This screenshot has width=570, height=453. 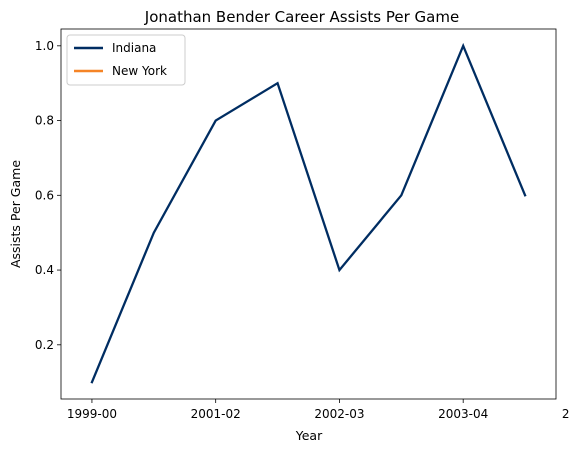 I want to click on x-tick-label: 2003-04, so click(x=463, y=414).